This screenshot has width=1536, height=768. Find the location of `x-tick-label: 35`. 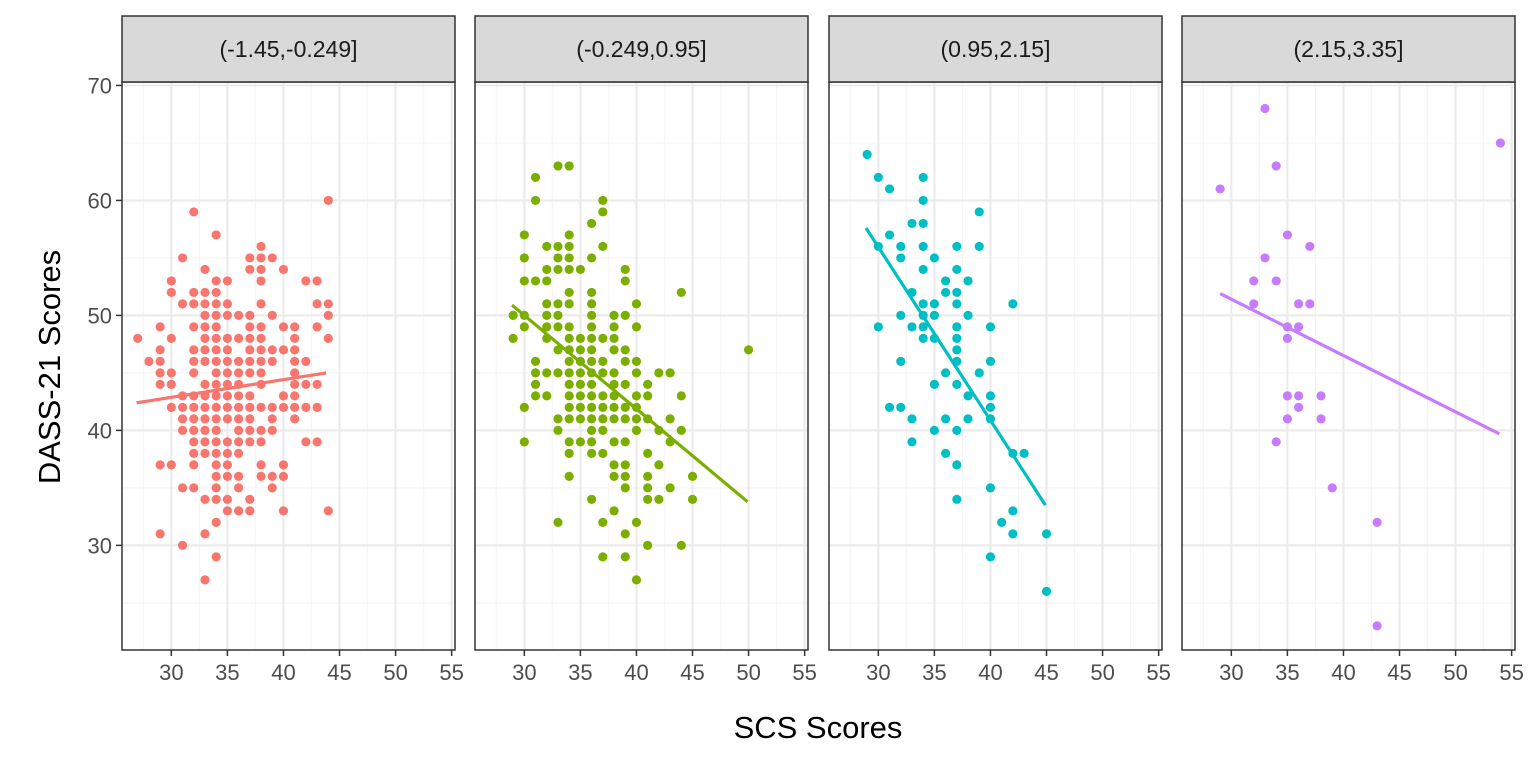

x-tick-label: 35 is located at coordinates (934, 672).